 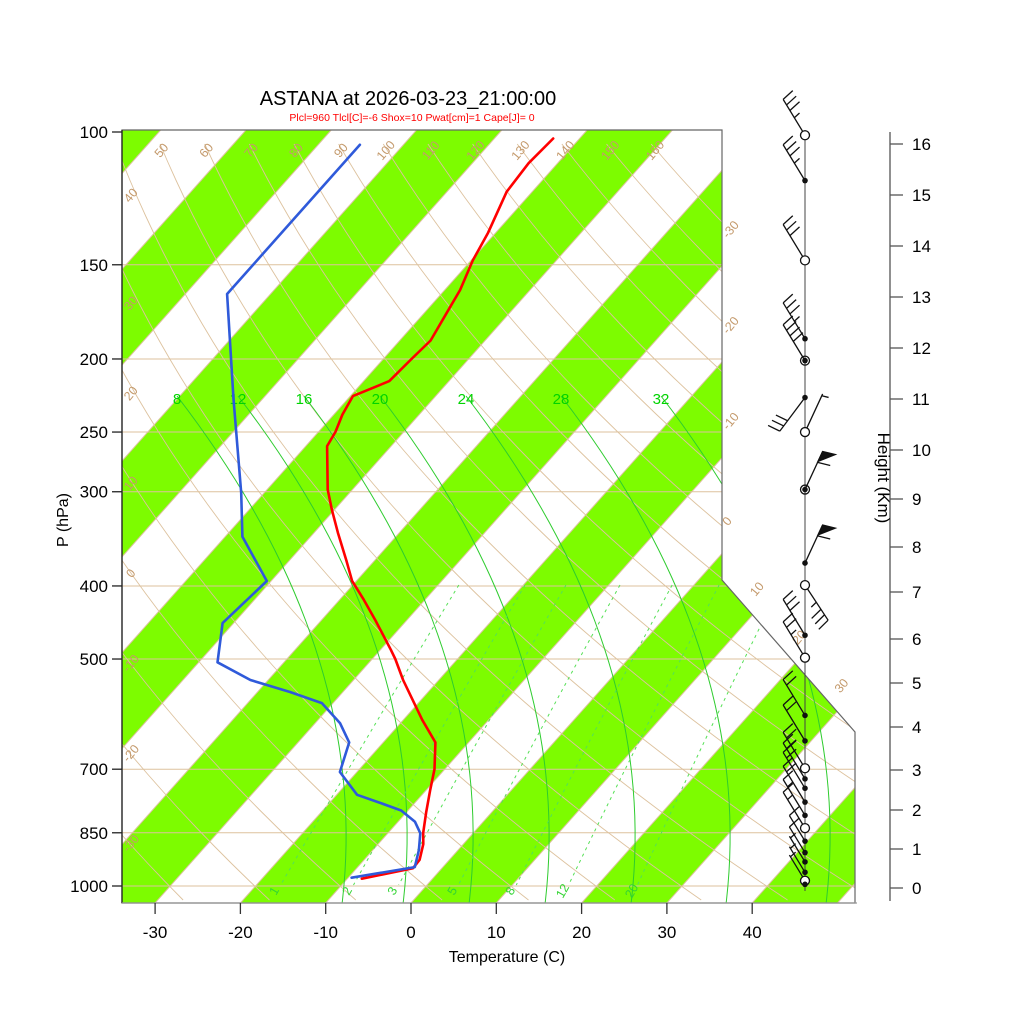 I want to click on pressure-tick-label: 300, so click(x=94, y=492).